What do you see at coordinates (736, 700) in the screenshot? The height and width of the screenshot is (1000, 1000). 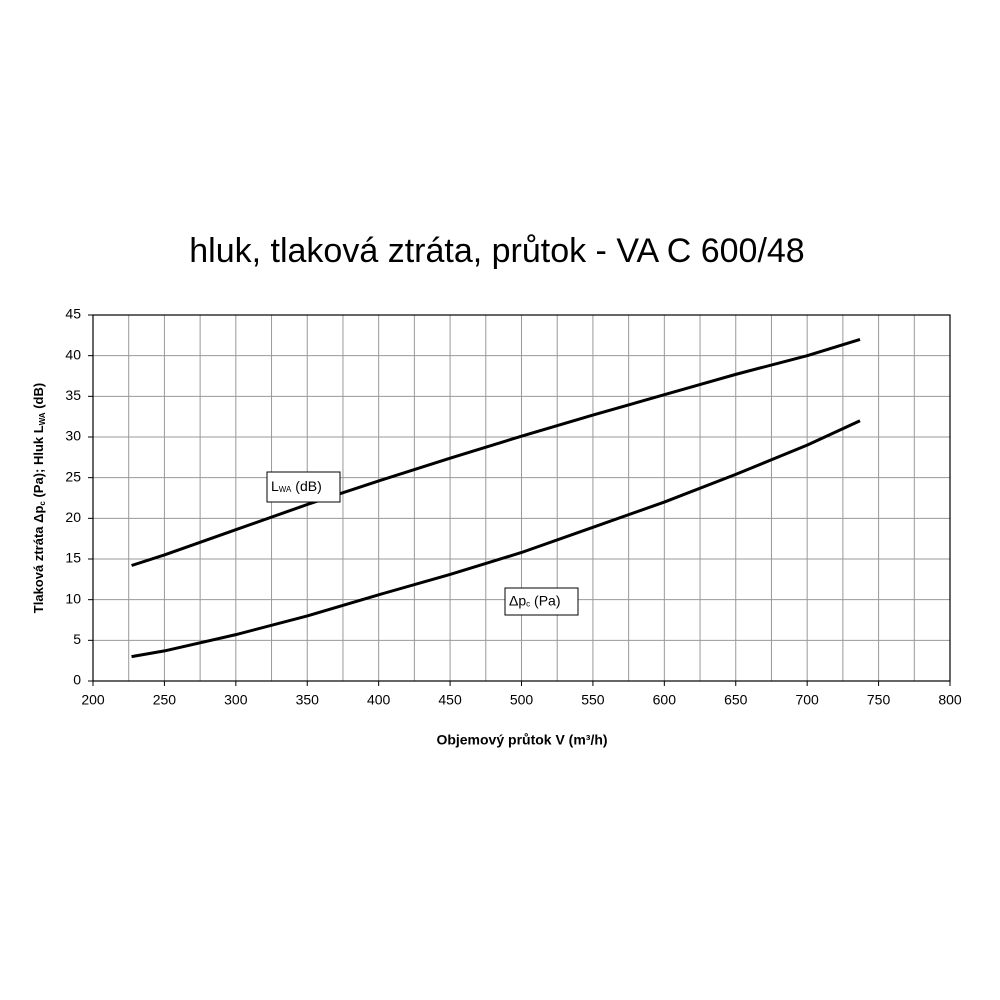 I see `x-tick-label: 650` at bounding box center [736, 700].